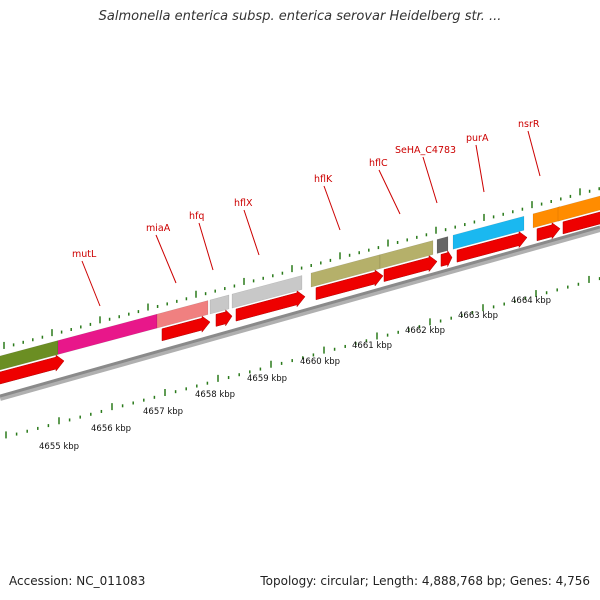 The image size is (600, 600). Describe the element at coordinates (389, 192) in the screenshot. I see `gene-leader-hflC` at that location.